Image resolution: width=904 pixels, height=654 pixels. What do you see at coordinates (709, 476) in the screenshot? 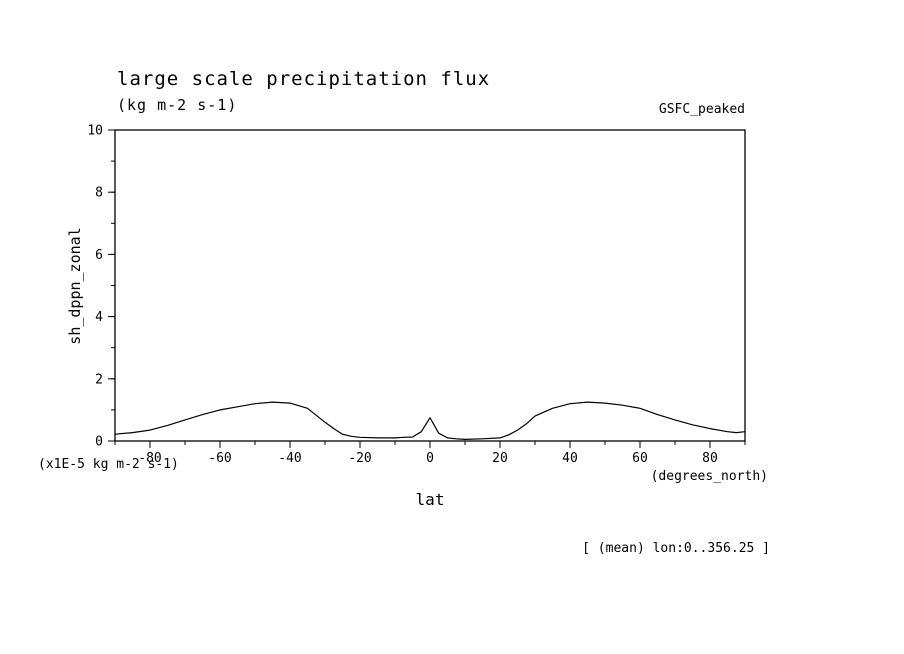
I see `x-axis-unit-note: (degrees_north)` at bounding box center [709, 476].